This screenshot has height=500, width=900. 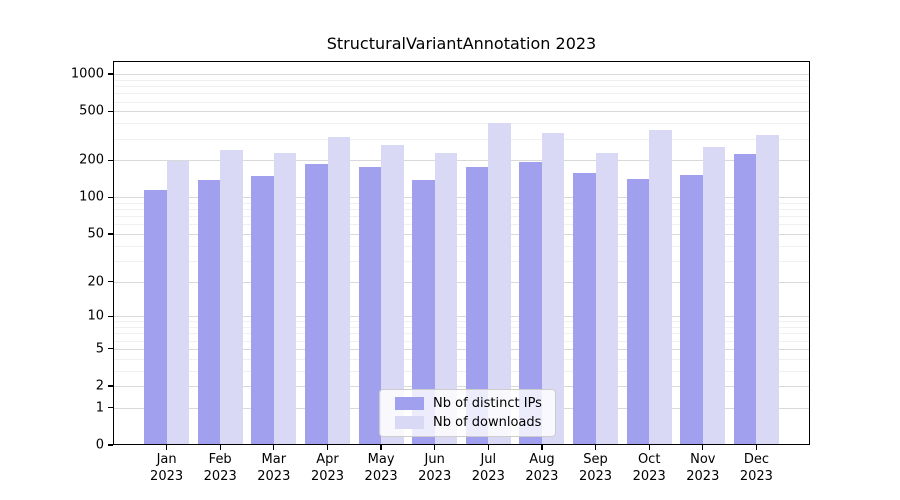 What do you see at coordinates (553, 288) in the screenshot?
I see `bar-downloads-aug` at bounding box center [553, 288].